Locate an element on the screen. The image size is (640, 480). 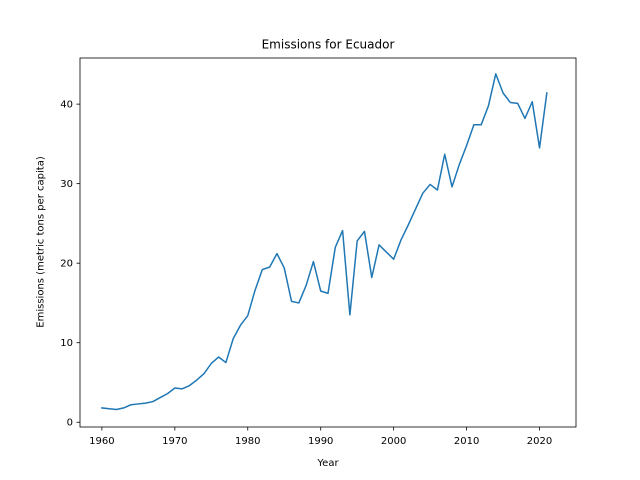
y-tick-label: 30 is located at coordinates (66, 184).